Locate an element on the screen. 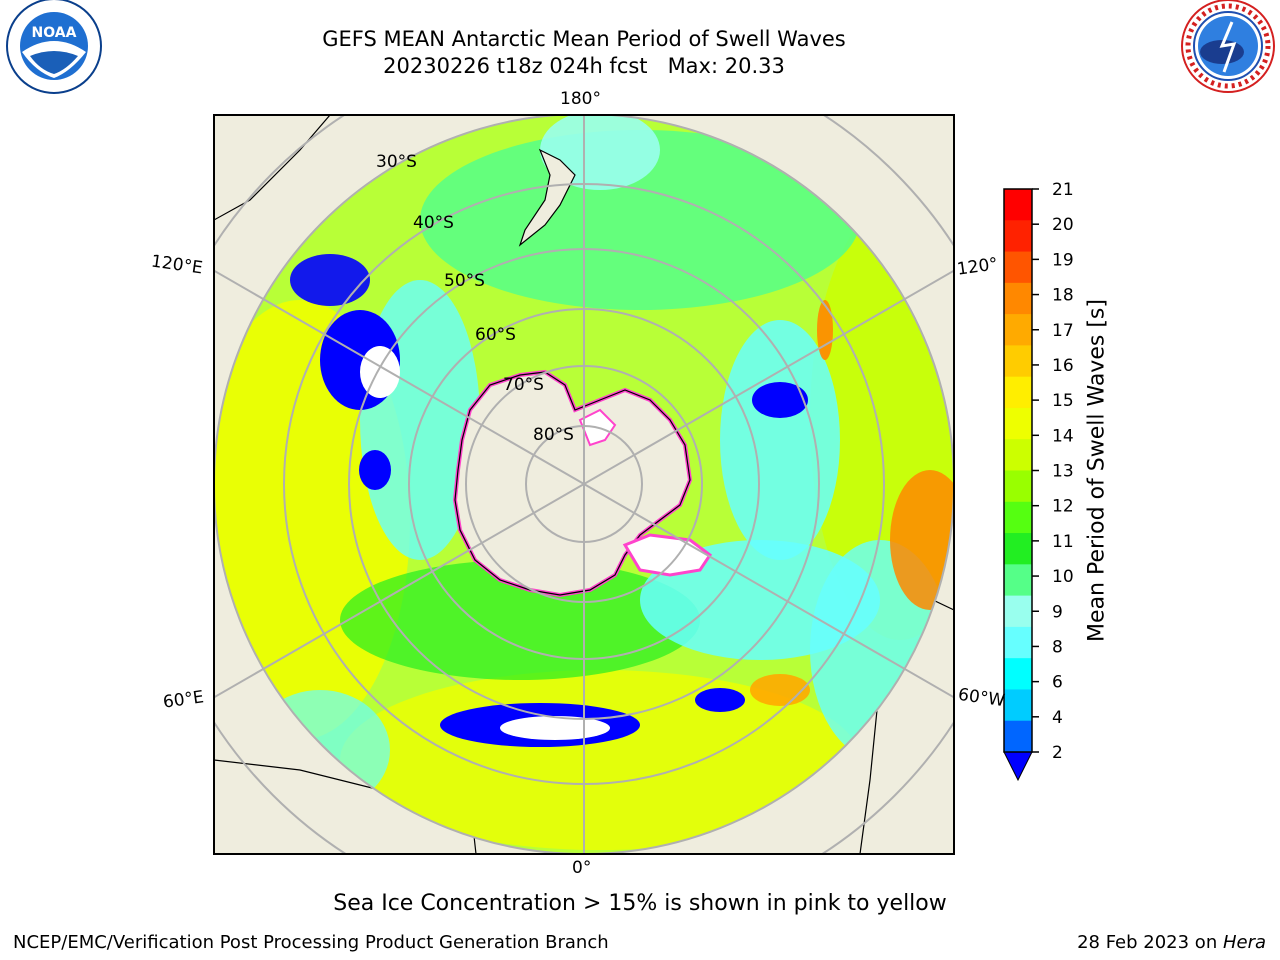 This screenshot has height=960, width=1280. noaa-logo: NOAA is located at coordinates (54, 47).